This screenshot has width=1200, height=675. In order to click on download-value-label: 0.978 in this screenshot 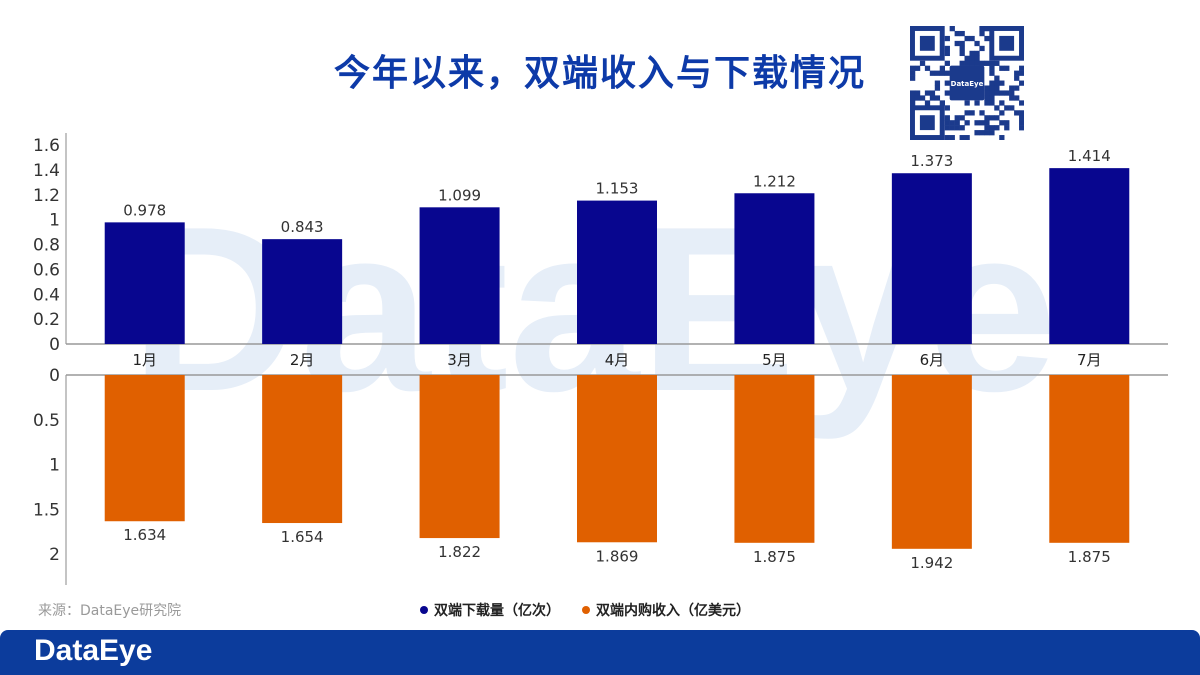, I will do `click(144, 210)`.